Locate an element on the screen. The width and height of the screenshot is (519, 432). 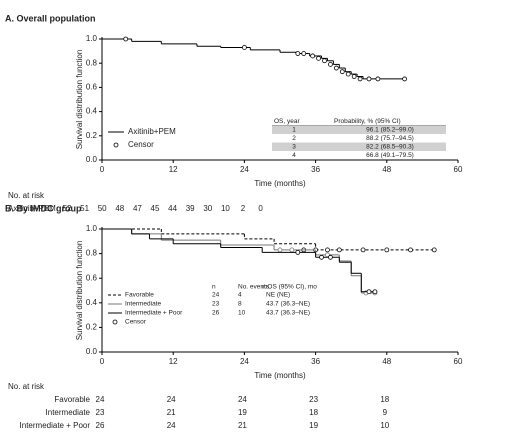
at-risk-count: 51 is located at coordinates (84, 208).